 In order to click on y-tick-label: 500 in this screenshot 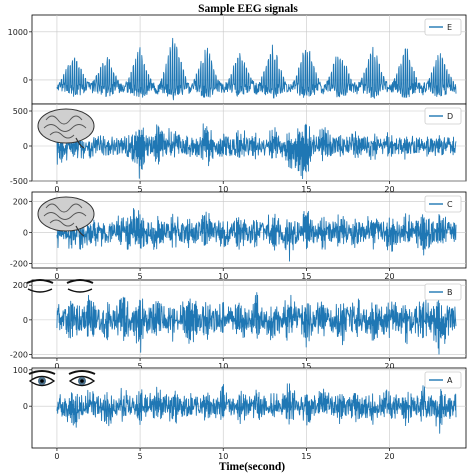, I will do `click(20, 111)`.